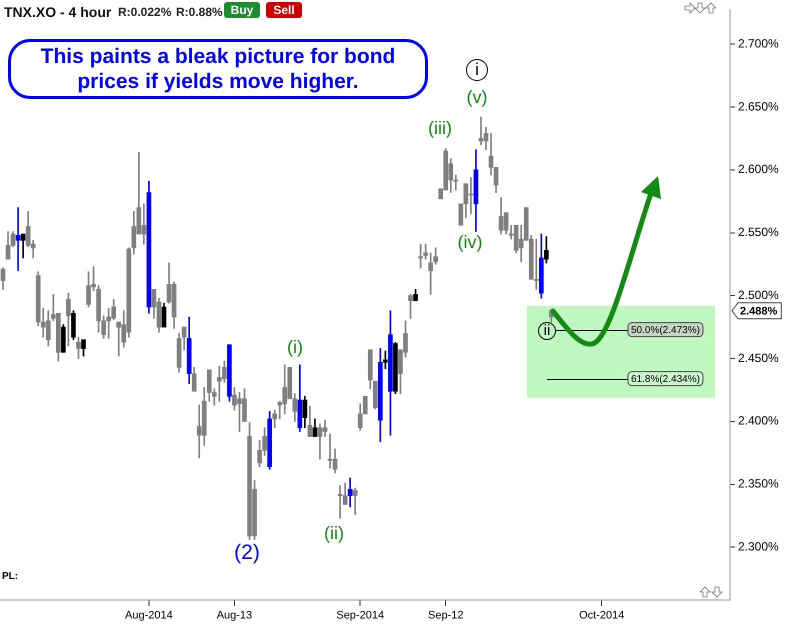 The image size is (791, 628). I want to click on annotation: (iii), so click(440, 128).